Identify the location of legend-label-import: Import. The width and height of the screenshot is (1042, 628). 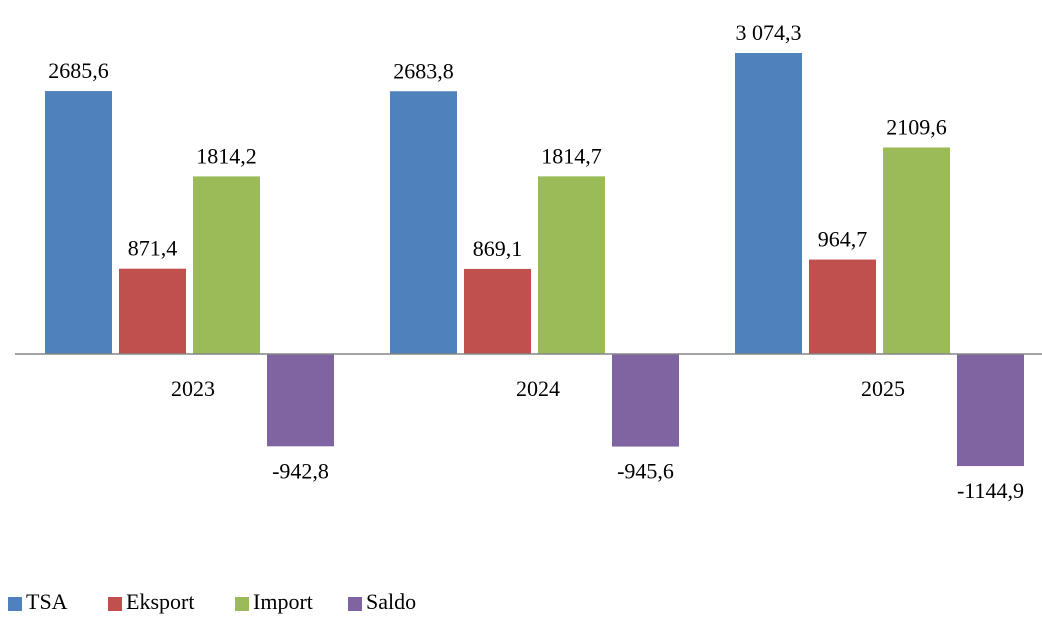
(283, 601).